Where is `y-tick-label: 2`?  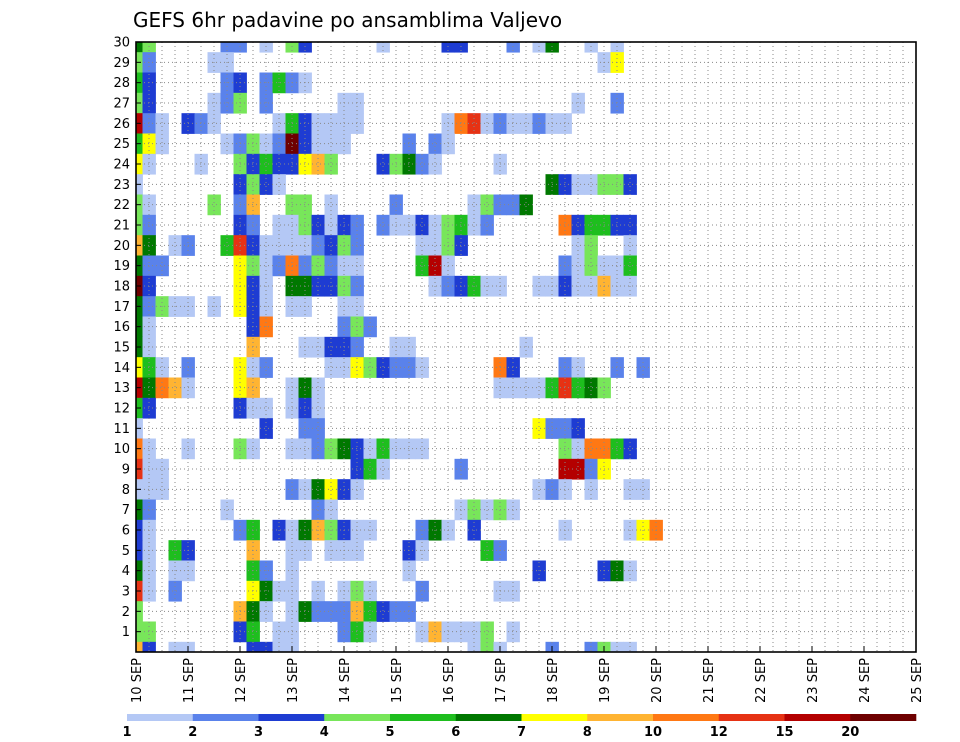 y-tick-label: 2 is located at coordinates (126, 612).